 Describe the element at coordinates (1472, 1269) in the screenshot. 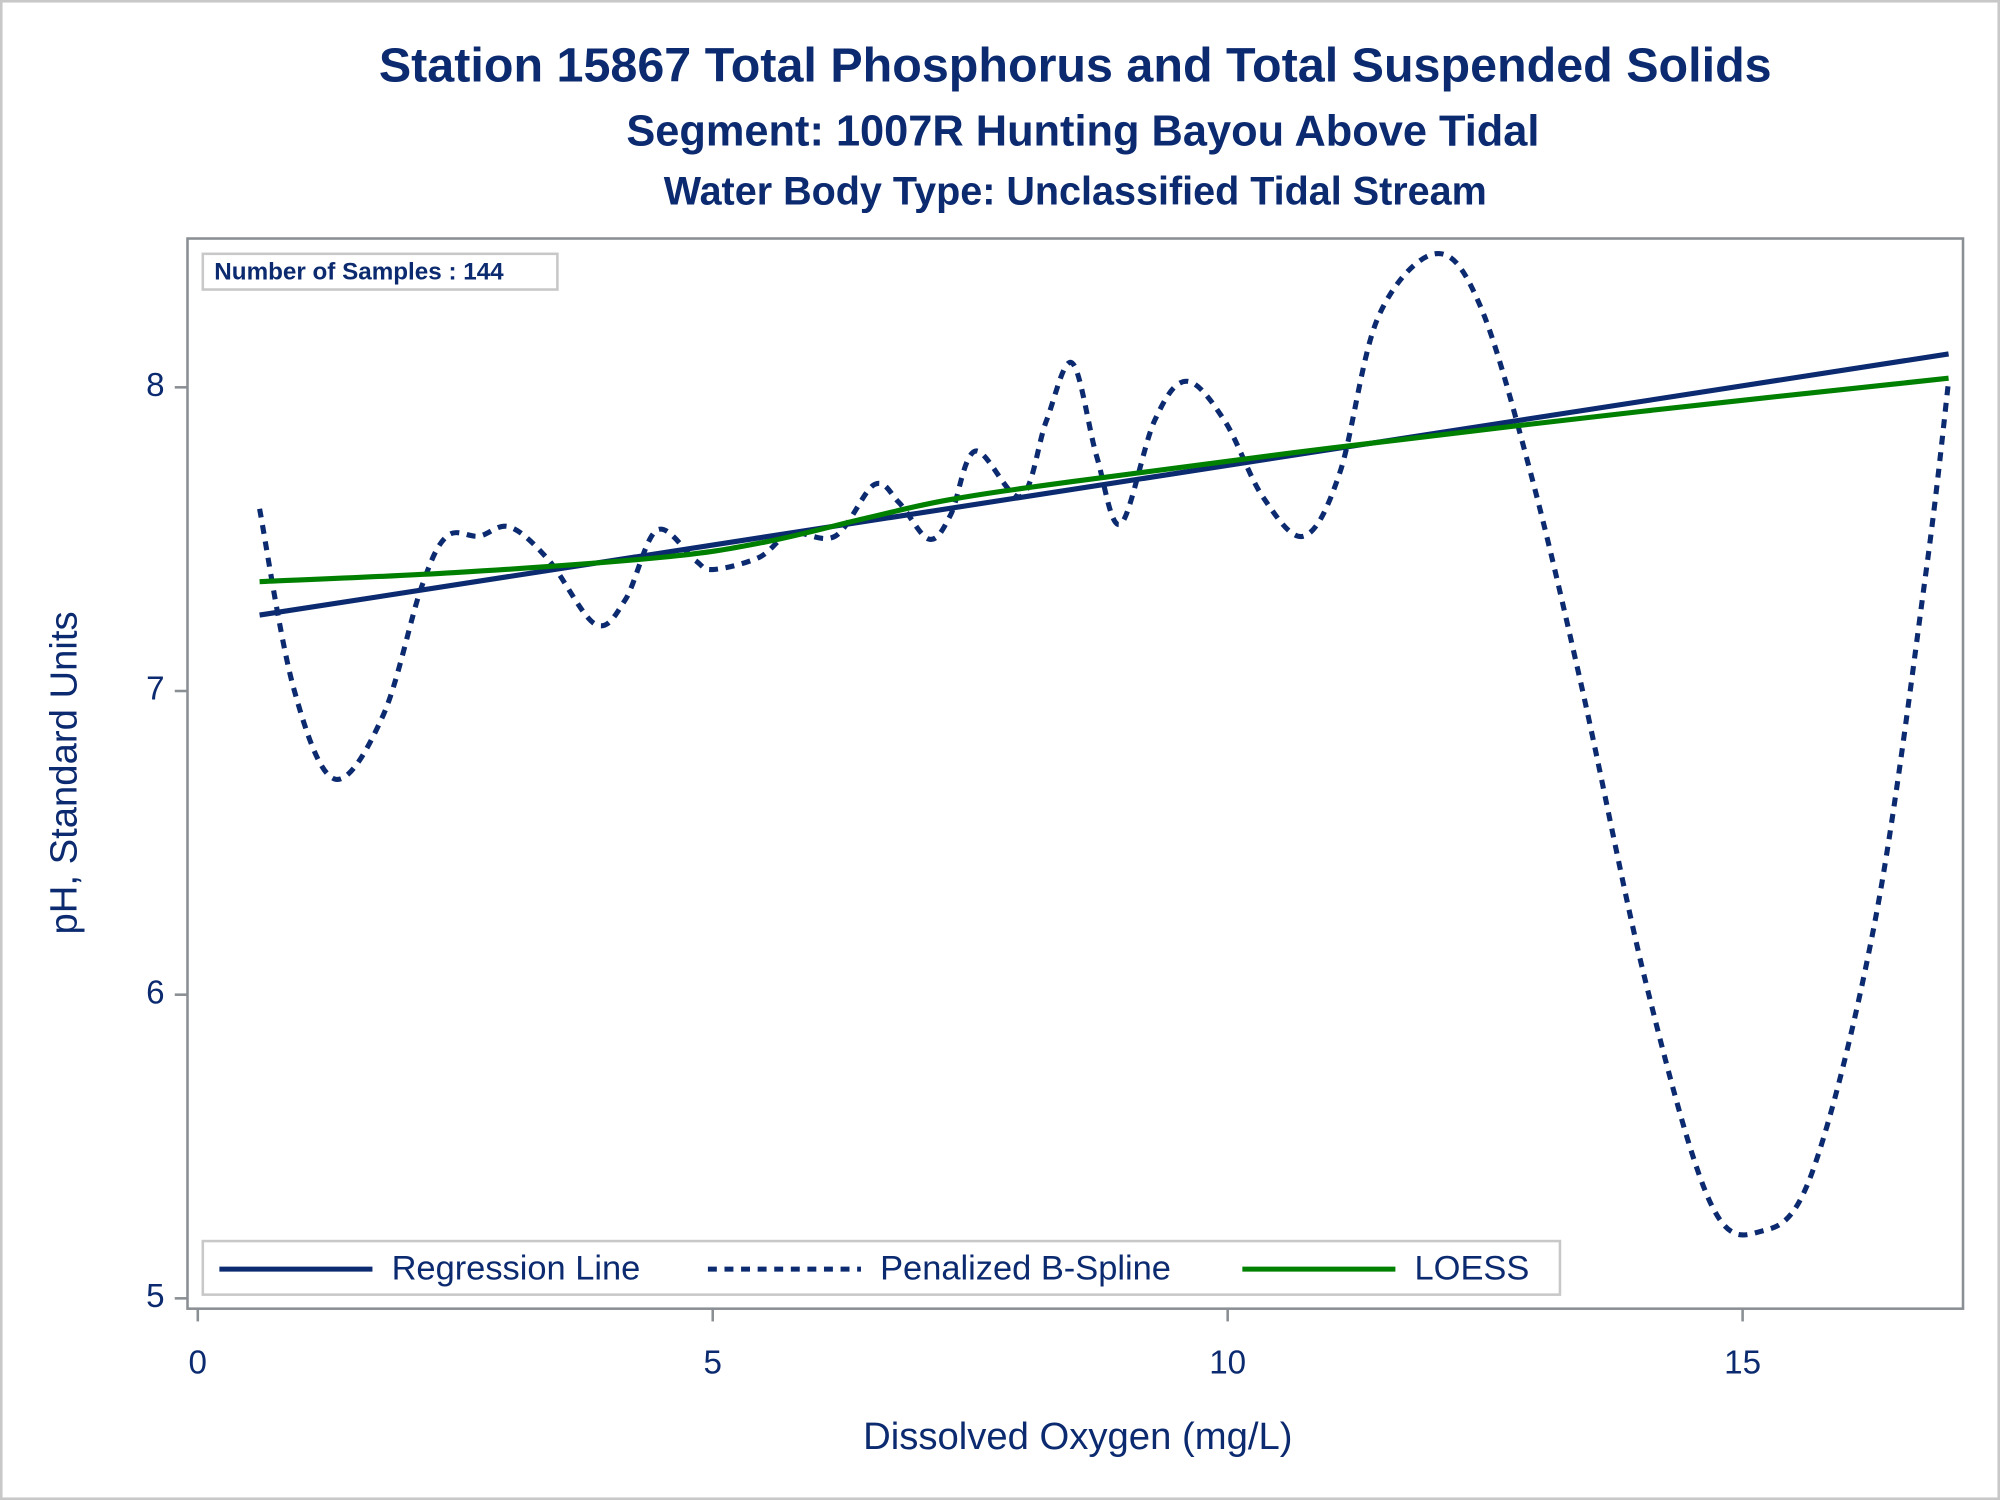

I see `legend-label: LOESS` at that location.